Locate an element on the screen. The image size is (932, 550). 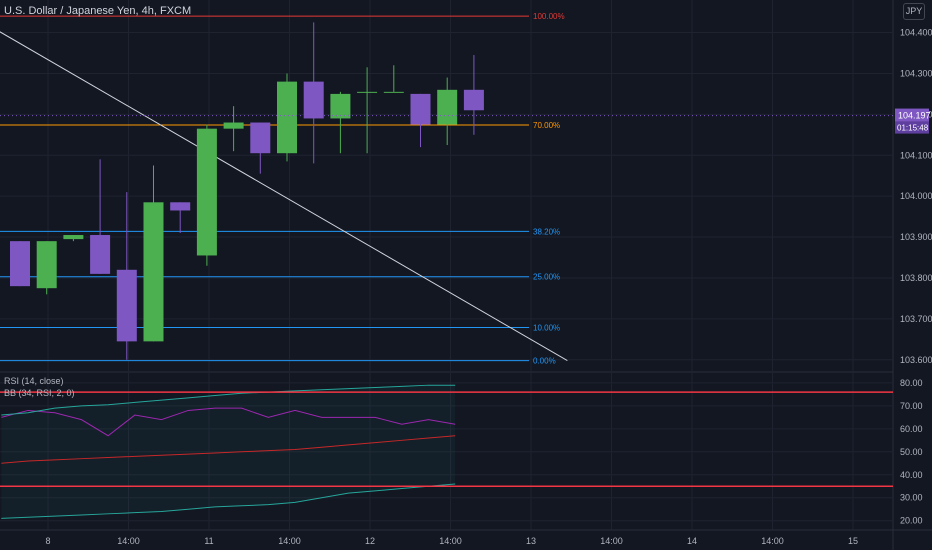
bb-fill is located at coordinates (228, 452).